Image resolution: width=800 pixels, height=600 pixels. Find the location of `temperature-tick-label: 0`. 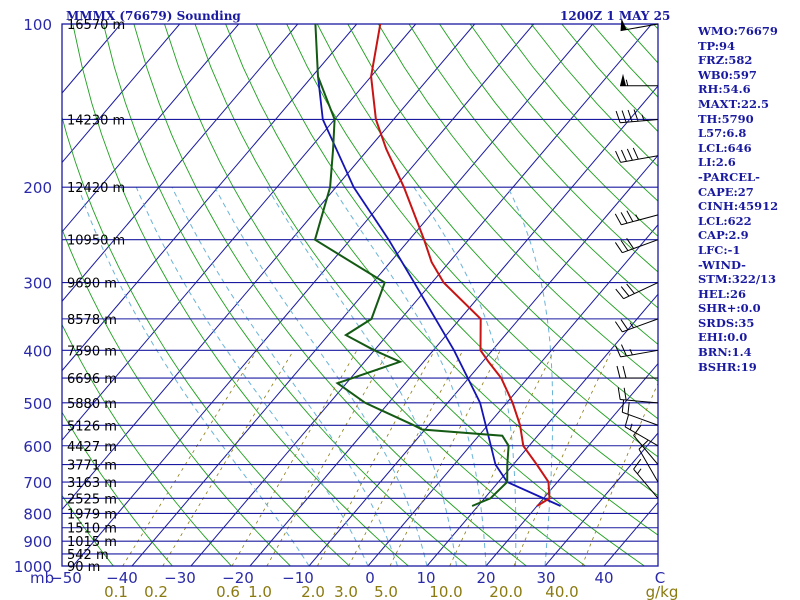

temperature-tick-label: 0 is located at coordinates (370, 578).